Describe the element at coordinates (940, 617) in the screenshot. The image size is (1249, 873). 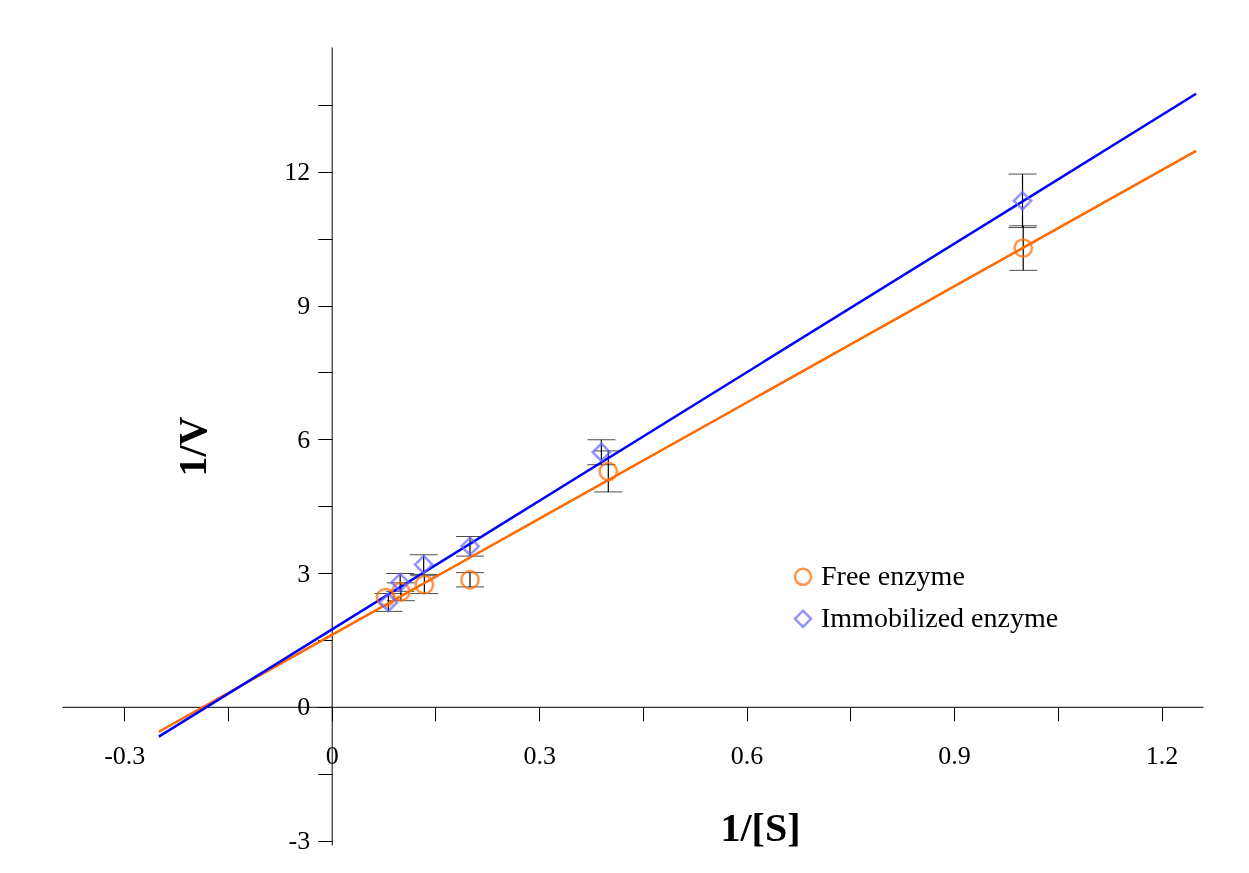
I see `legend-label: Immobilized enzyme` at that location.